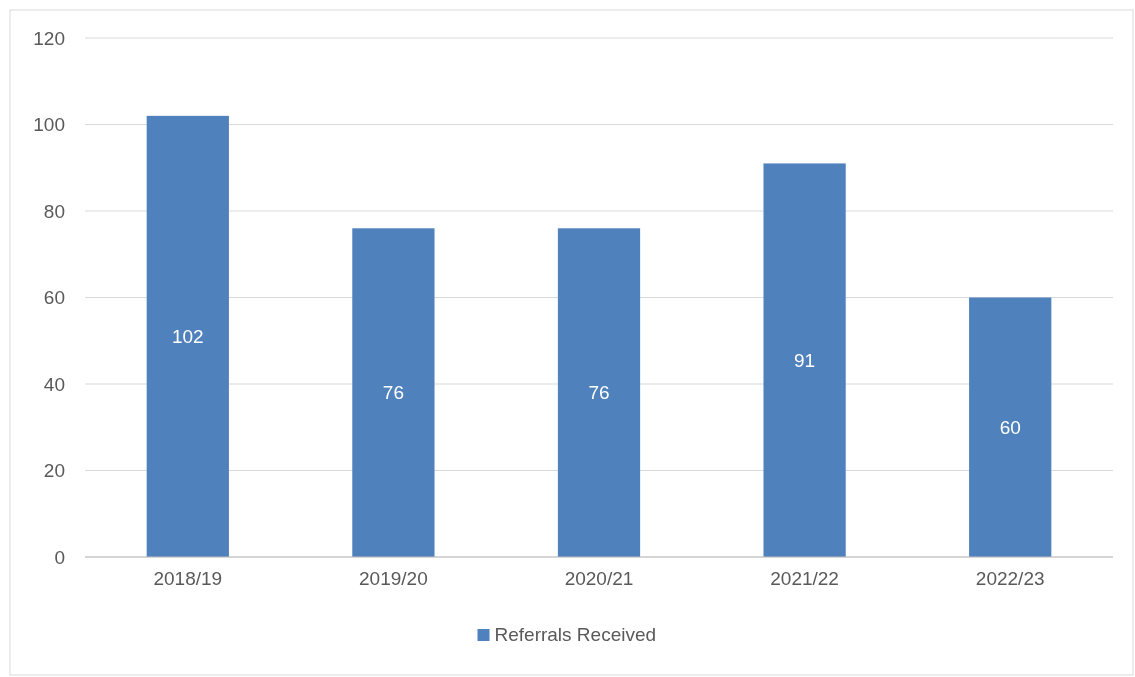  What do you see at coordinates (1010, 578) in the screenshot?
I see `x-tick-label: 2022/23` at bounding box center [1010, 578].